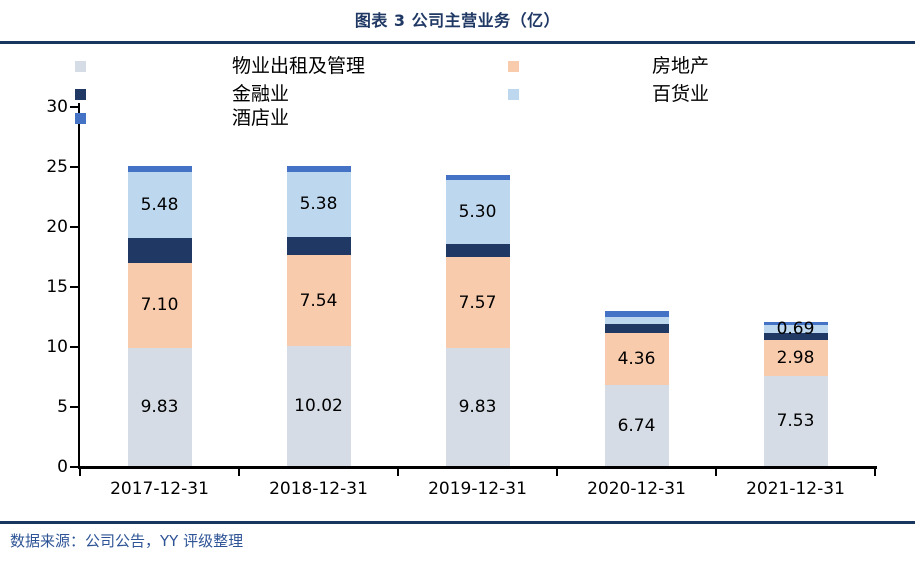 This screenshot has width=915, height=564. I want to click on legend-label: 酒店业, so click(261, 118).